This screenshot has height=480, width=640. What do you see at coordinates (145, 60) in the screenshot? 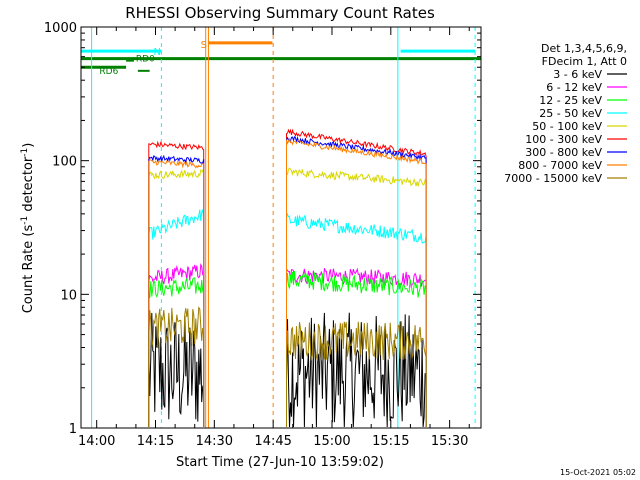
I see `rd0-label: RD0` at bounding box center [145, 60].